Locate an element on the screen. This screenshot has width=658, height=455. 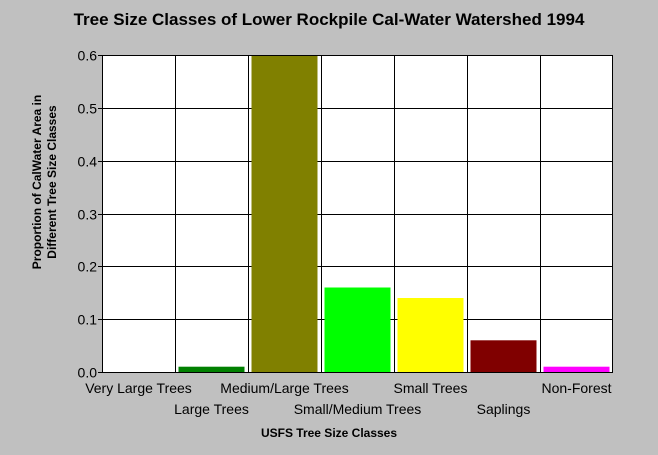
x-tick-label: Saplings is located at coordinates (504, 409).